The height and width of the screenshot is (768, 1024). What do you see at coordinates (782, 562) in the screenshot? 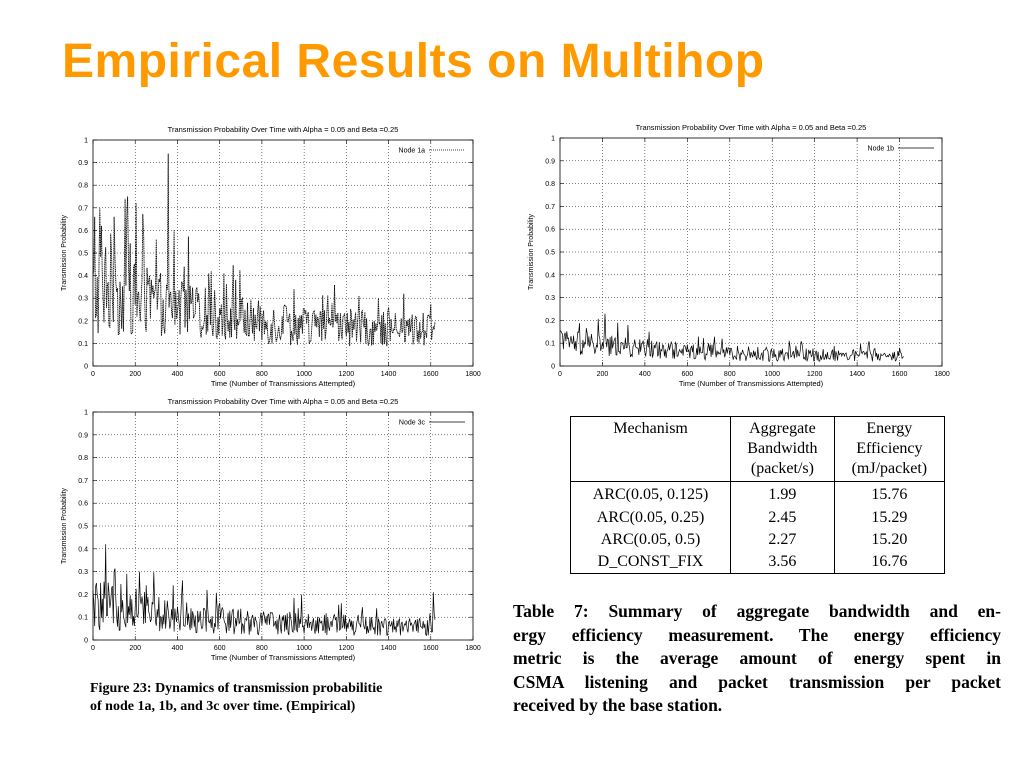
I see `table-cell-bandwidth: 3.56` at bounding box center [782, 562].